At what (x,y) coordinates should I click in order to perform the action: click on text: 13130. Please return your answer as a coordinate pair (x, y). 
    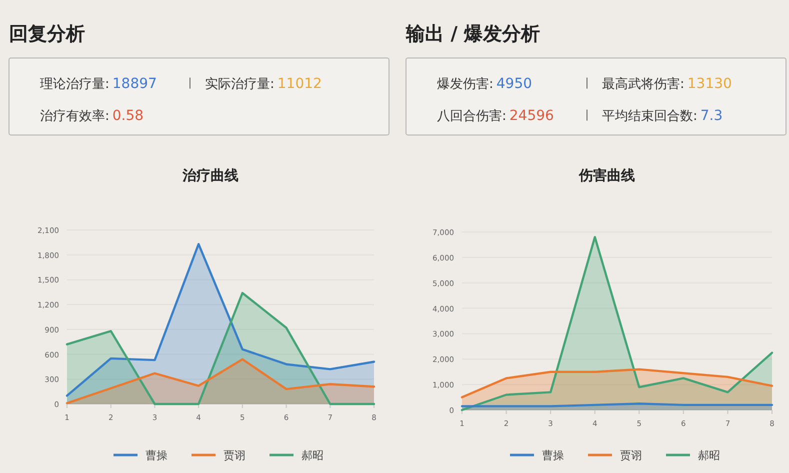
    Looking at the image, I should click on (709, 84).